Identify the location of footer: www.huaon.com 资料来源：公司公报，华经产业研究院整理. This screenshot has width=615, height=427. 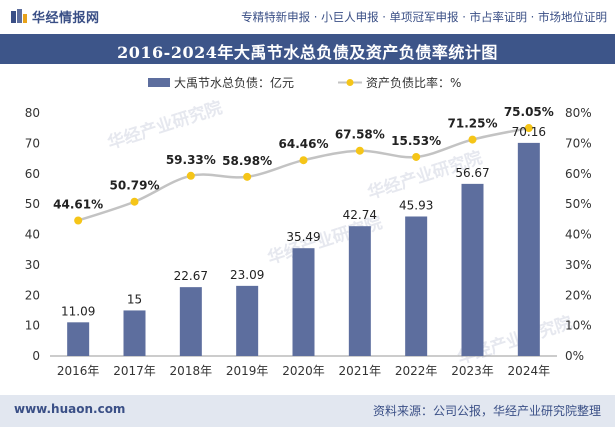
(307, 411).